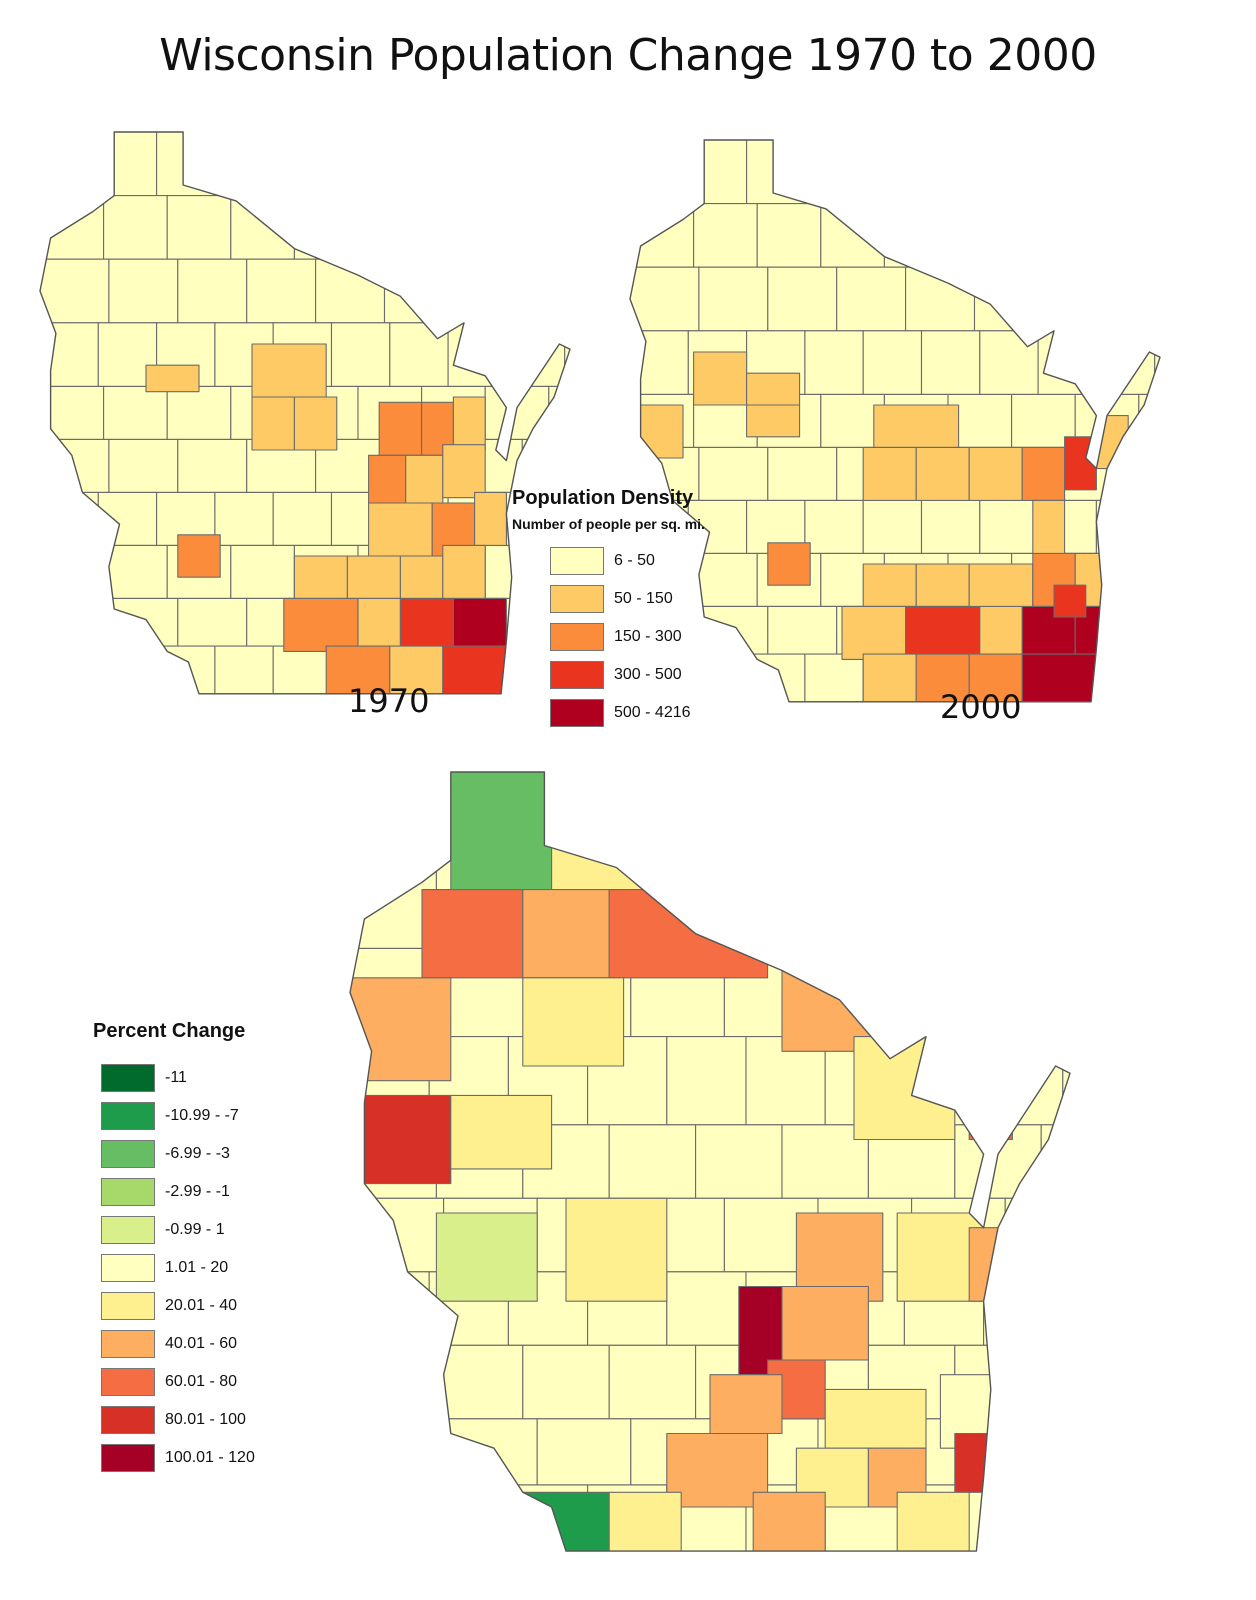 Image resolution: width=1256 pixels, height=1600 pixels. What do you see at coordinates (603, 498) in the screenshot?
I see `density-legend-title: Population Density` at bounding box center [603, 498].